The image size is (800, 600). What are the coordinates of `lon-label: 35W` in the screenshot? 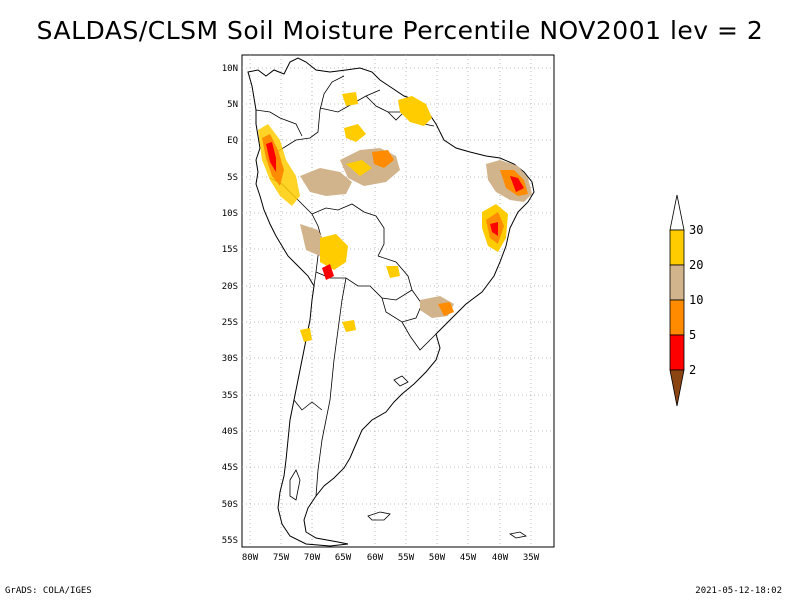 It's located at (531, 558).